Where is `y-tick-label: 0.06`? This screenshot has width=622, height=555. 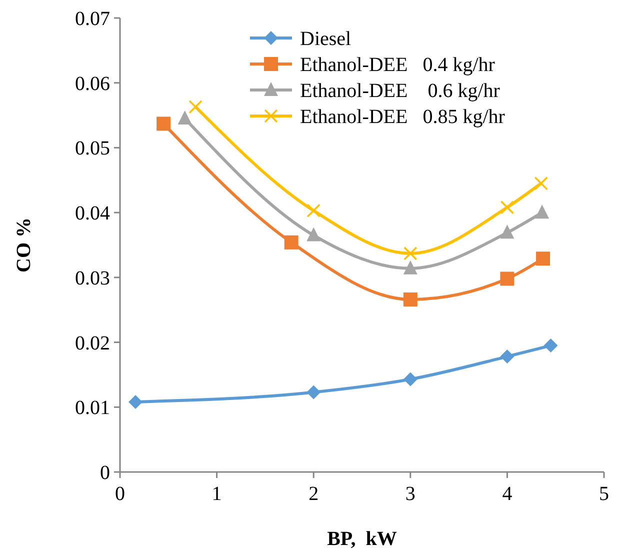 y-tick-label: 0.06 is located at coordinates (92, 83).